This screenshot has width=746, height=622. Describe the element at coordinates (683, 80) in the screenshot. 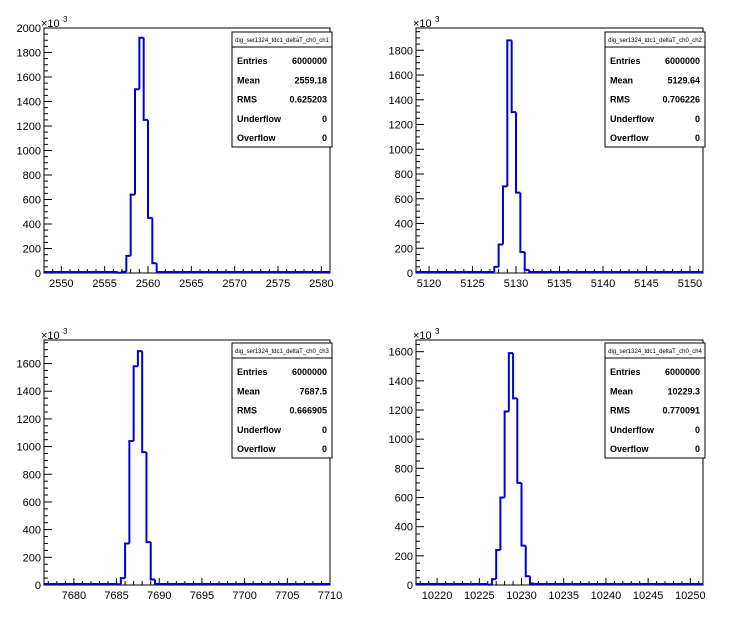

I see `stats-row-value: 5129.64` at that location.